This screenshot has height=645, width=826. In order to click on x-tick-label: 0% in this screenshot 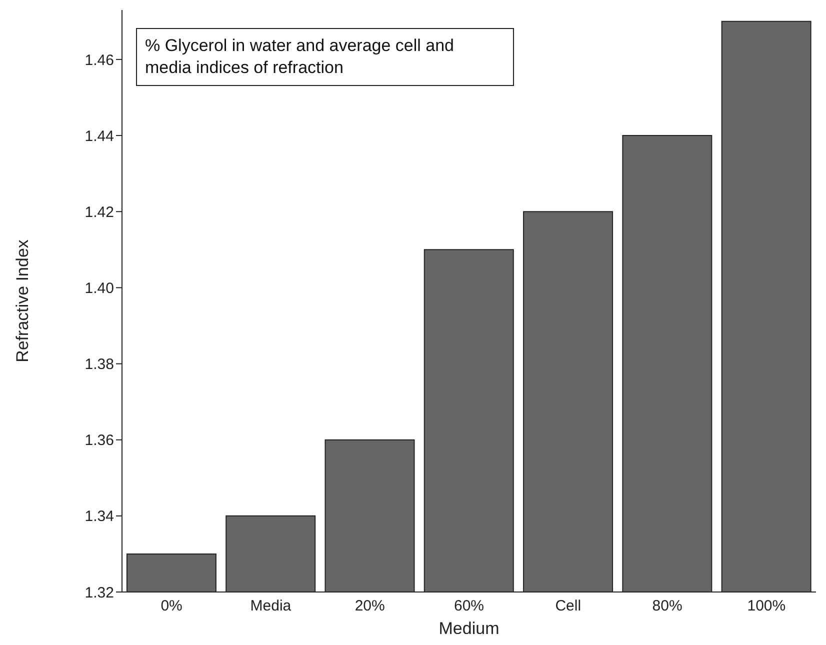, I will do `click(171, 606)`.